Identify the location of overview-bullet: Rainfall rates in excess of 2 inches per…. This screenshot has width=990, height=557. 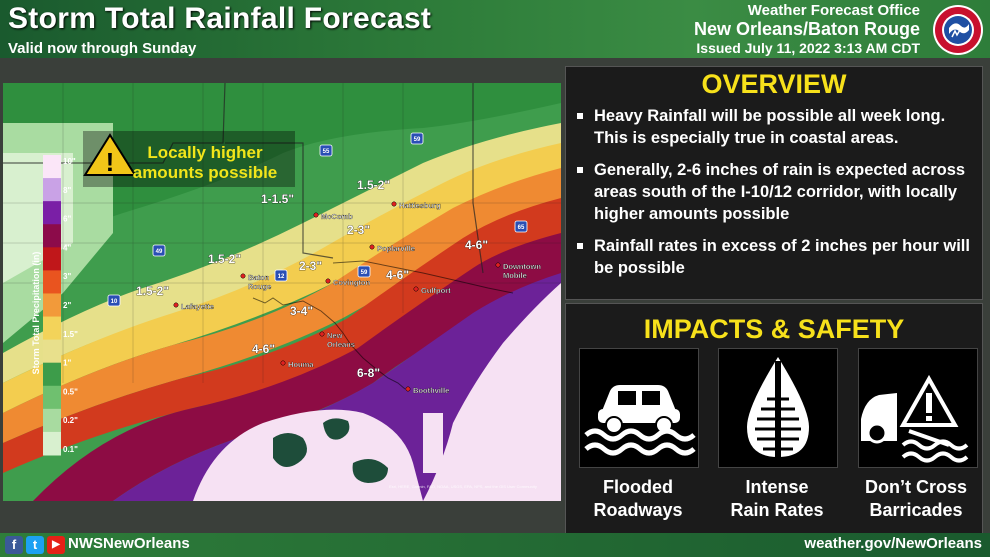
(774, 257).